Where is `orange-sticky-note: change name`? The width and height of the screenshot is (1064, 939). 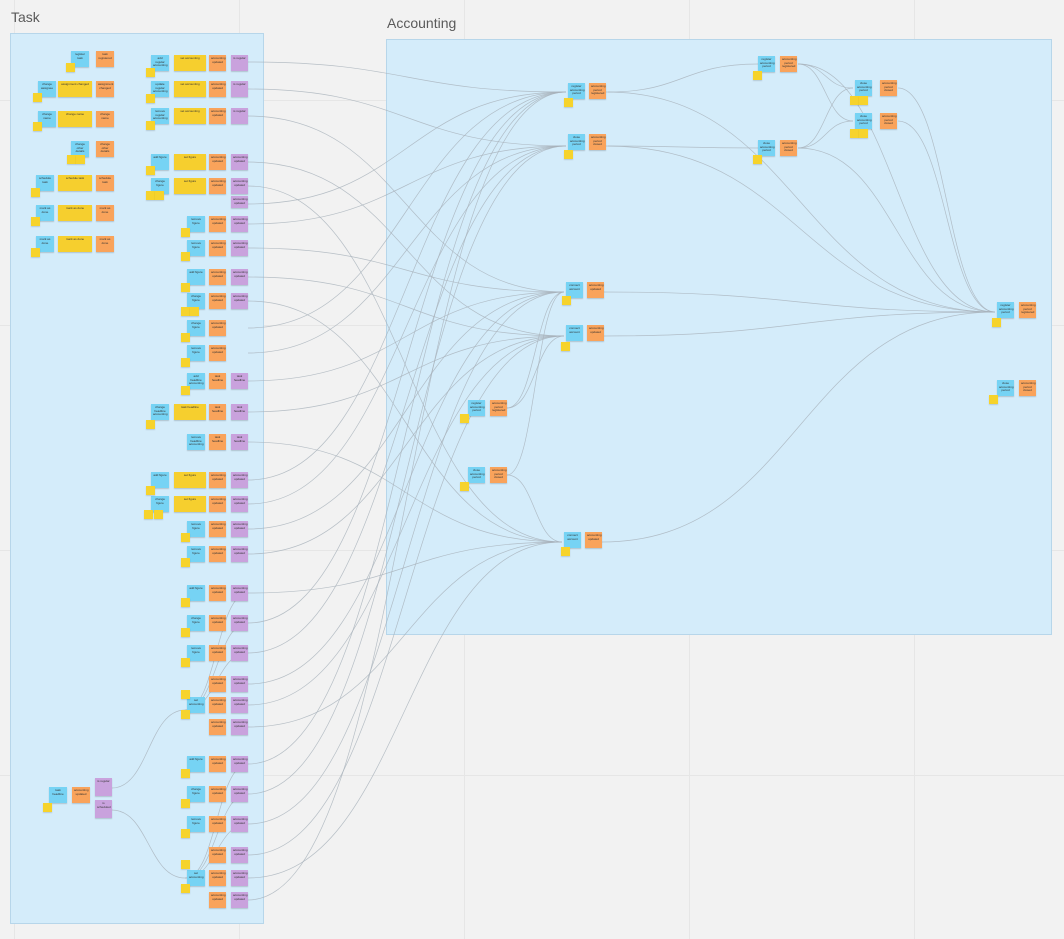 orange-sticky-note: change name is located at coordinates (105, 119).